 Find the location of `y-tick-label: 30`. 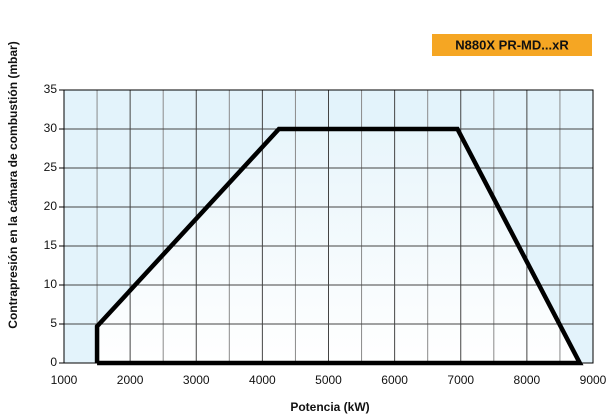

y-tick-label: 30 is located at coordinates (51, 128).